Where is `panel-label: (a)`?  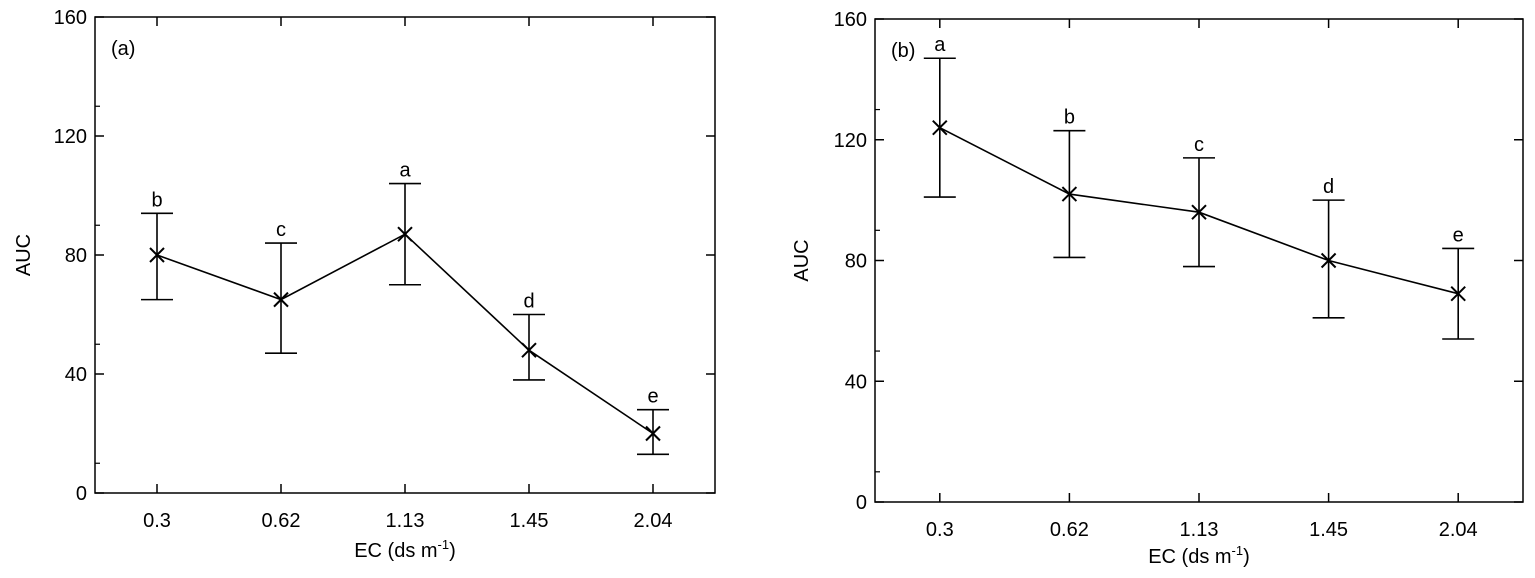
panel-label: (a) is located at coordinates (123, 49).